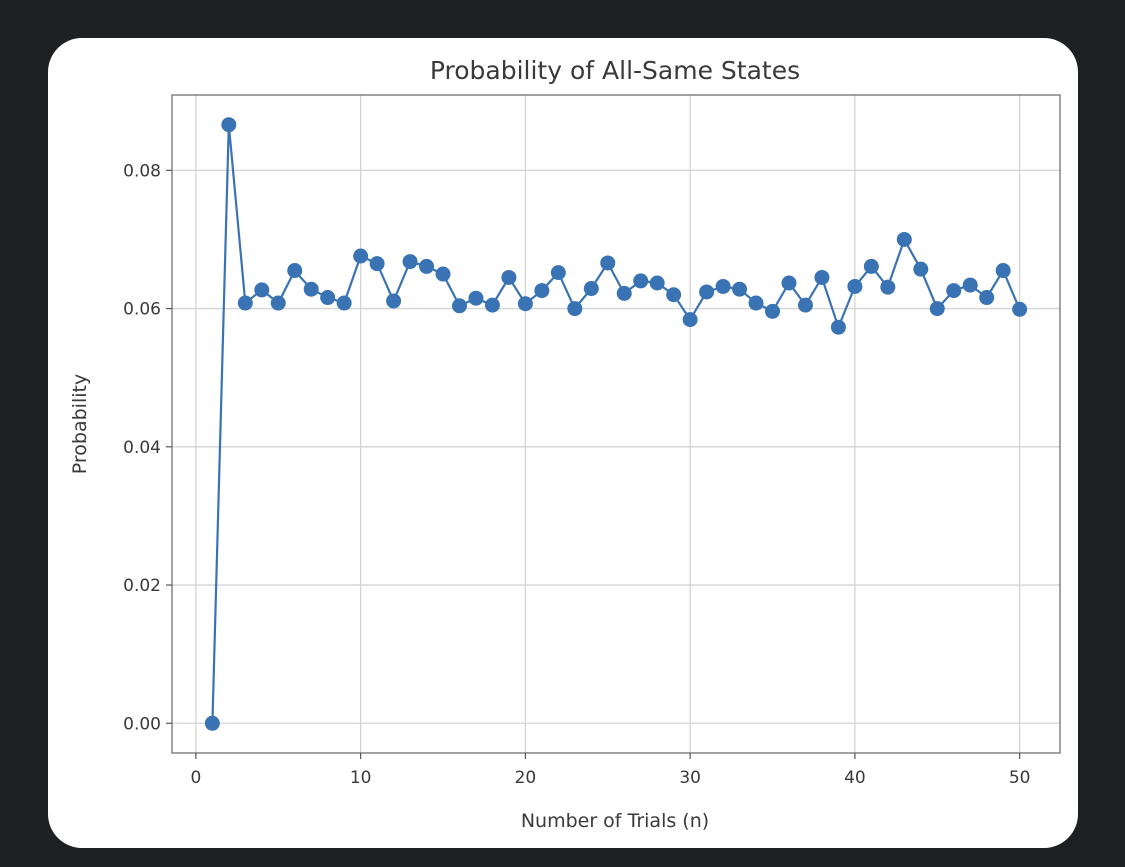 The width and height of the screenshot is (1125, 867). What do you see at coordinates (610, 770) in the screenshot?
I see `x-ticks: 0 10 20 30 40 50` at bounding box center [610, 770].